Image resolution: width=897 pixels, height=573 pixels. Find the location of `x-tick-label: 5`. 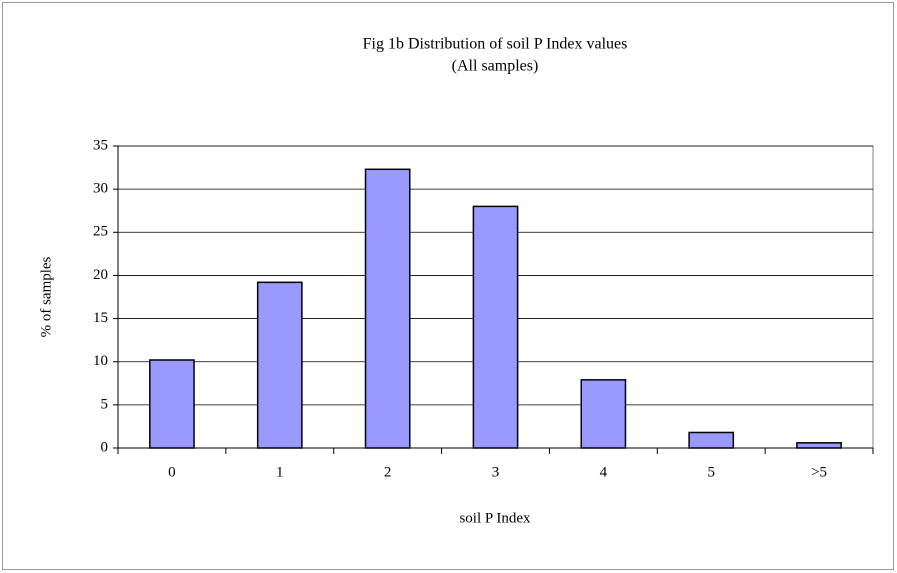

x-tick-label: 5 is located at coordinates (711, 472).